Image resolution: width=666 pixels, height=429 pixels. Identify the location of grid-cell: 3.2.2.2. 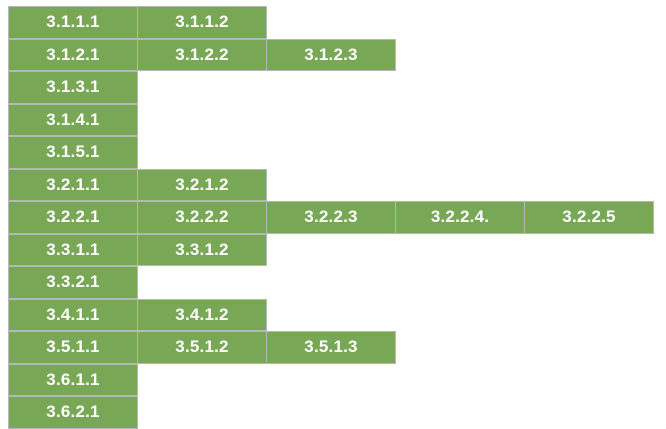
(202, 217).